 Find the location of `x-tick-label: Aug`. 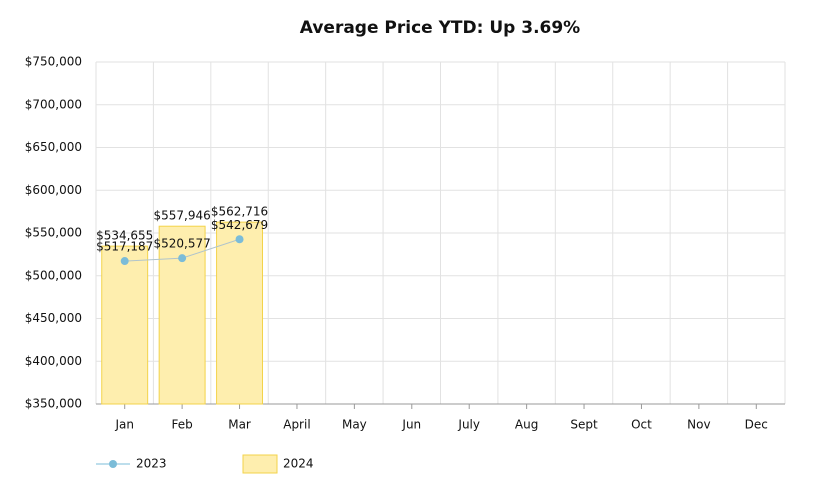

x-tick-label: Aug is located at coordinates (526, 425).